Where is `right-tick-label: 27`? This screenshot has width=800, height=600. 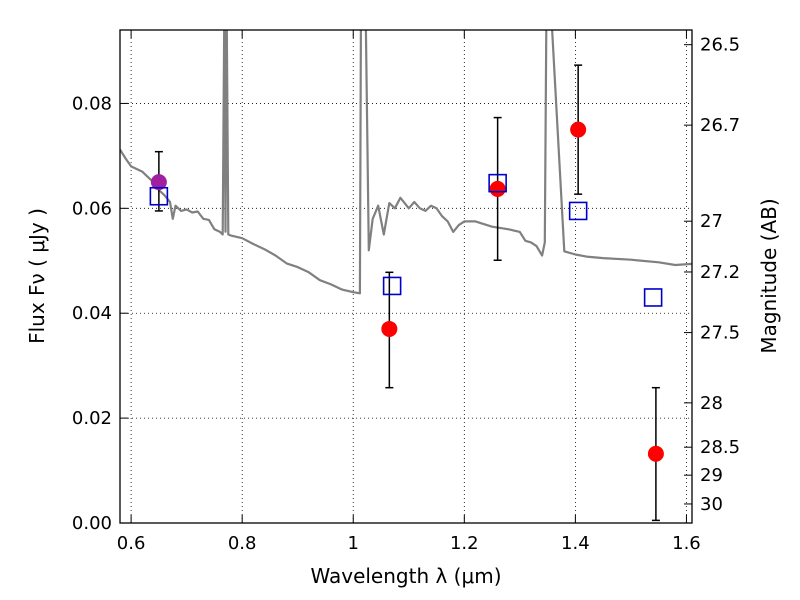 right-tick-label: 27 is located at coordinates (711, 221).